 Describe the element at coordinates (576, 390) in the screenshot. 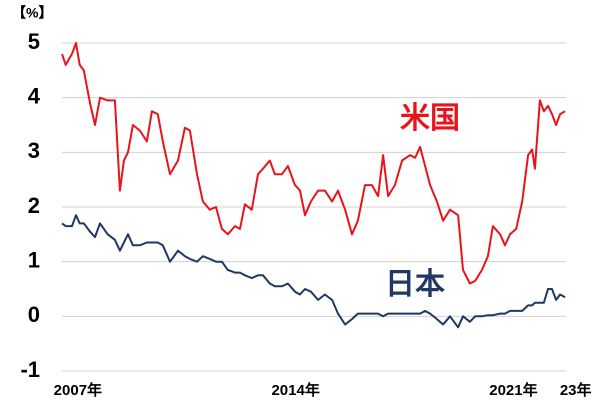

I see `x-tick-label: 23年` at that location.